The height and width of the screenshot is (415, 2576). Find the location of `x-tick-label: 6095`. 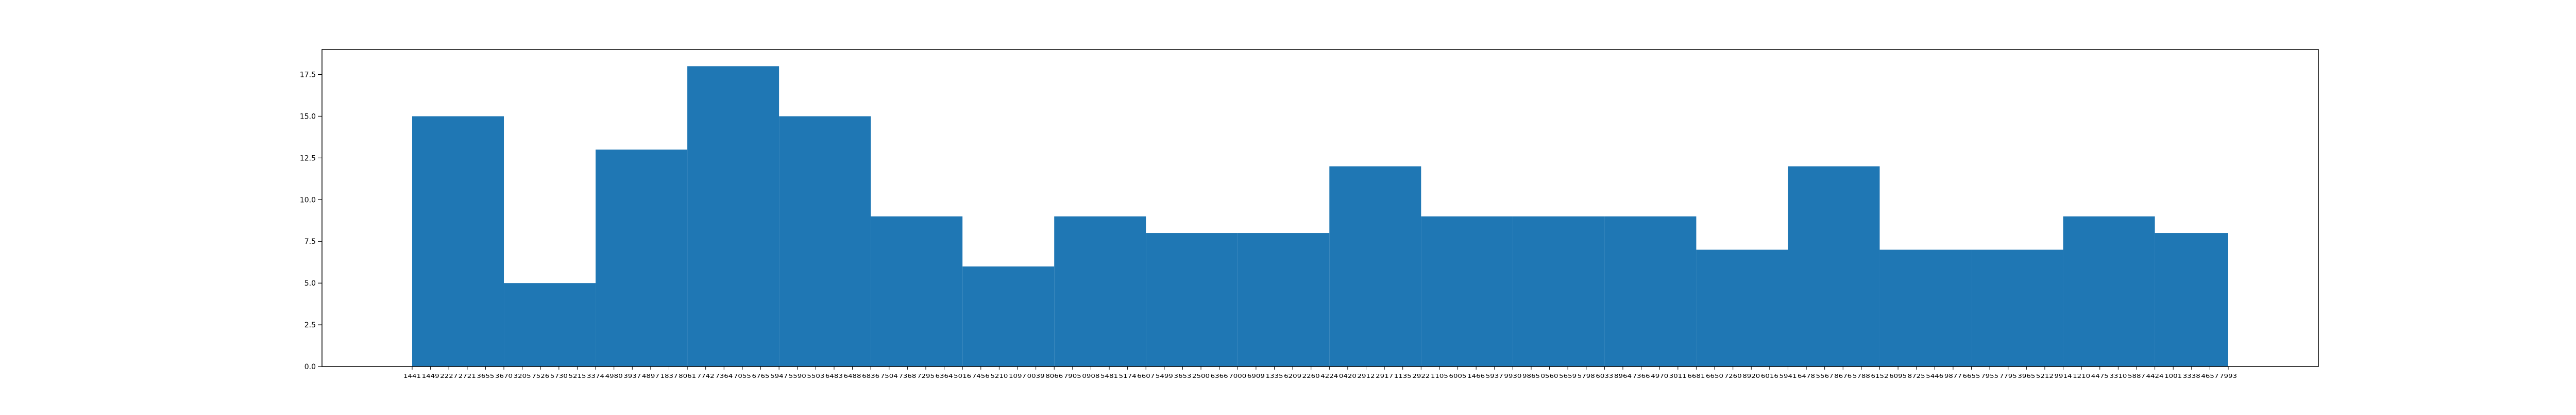

x-tick-label: 6095 is located at coordinates (1898, 376).